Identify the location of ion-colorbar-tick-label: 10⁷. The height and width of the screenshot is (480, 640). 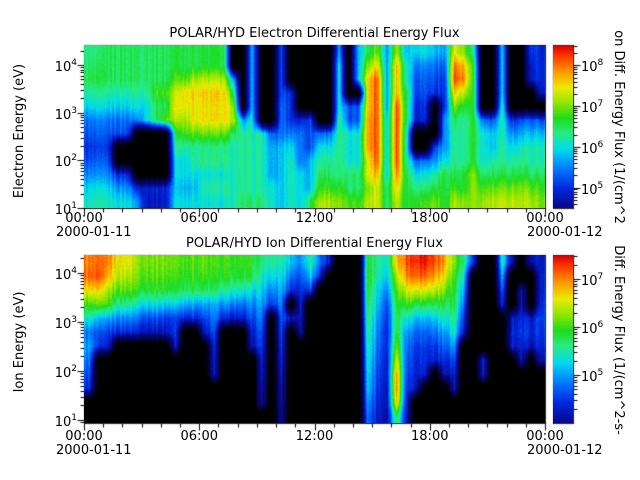
(592, 281).